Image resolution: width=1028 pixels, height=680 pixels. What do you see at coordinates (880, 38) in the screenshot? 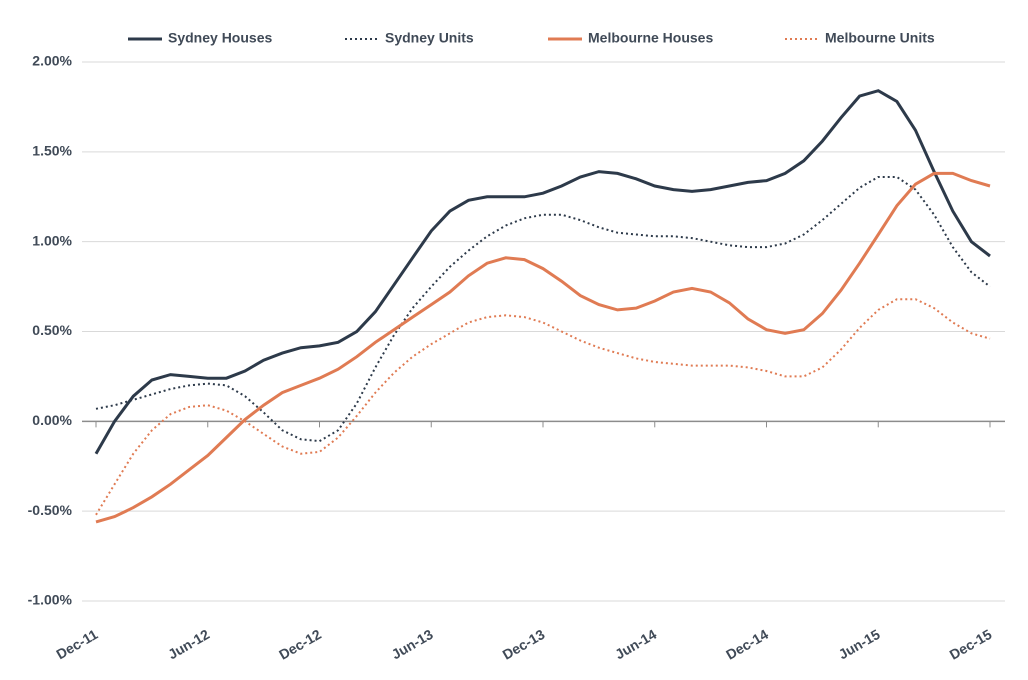
I see `legend-label: Melbourne Units` at bounding box center [880, 38].